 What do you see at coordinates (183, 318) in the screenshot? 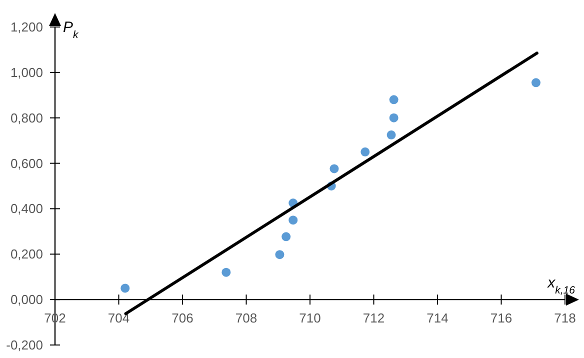
I see `x-tick-label: 706` at bounding box center [183, 318].